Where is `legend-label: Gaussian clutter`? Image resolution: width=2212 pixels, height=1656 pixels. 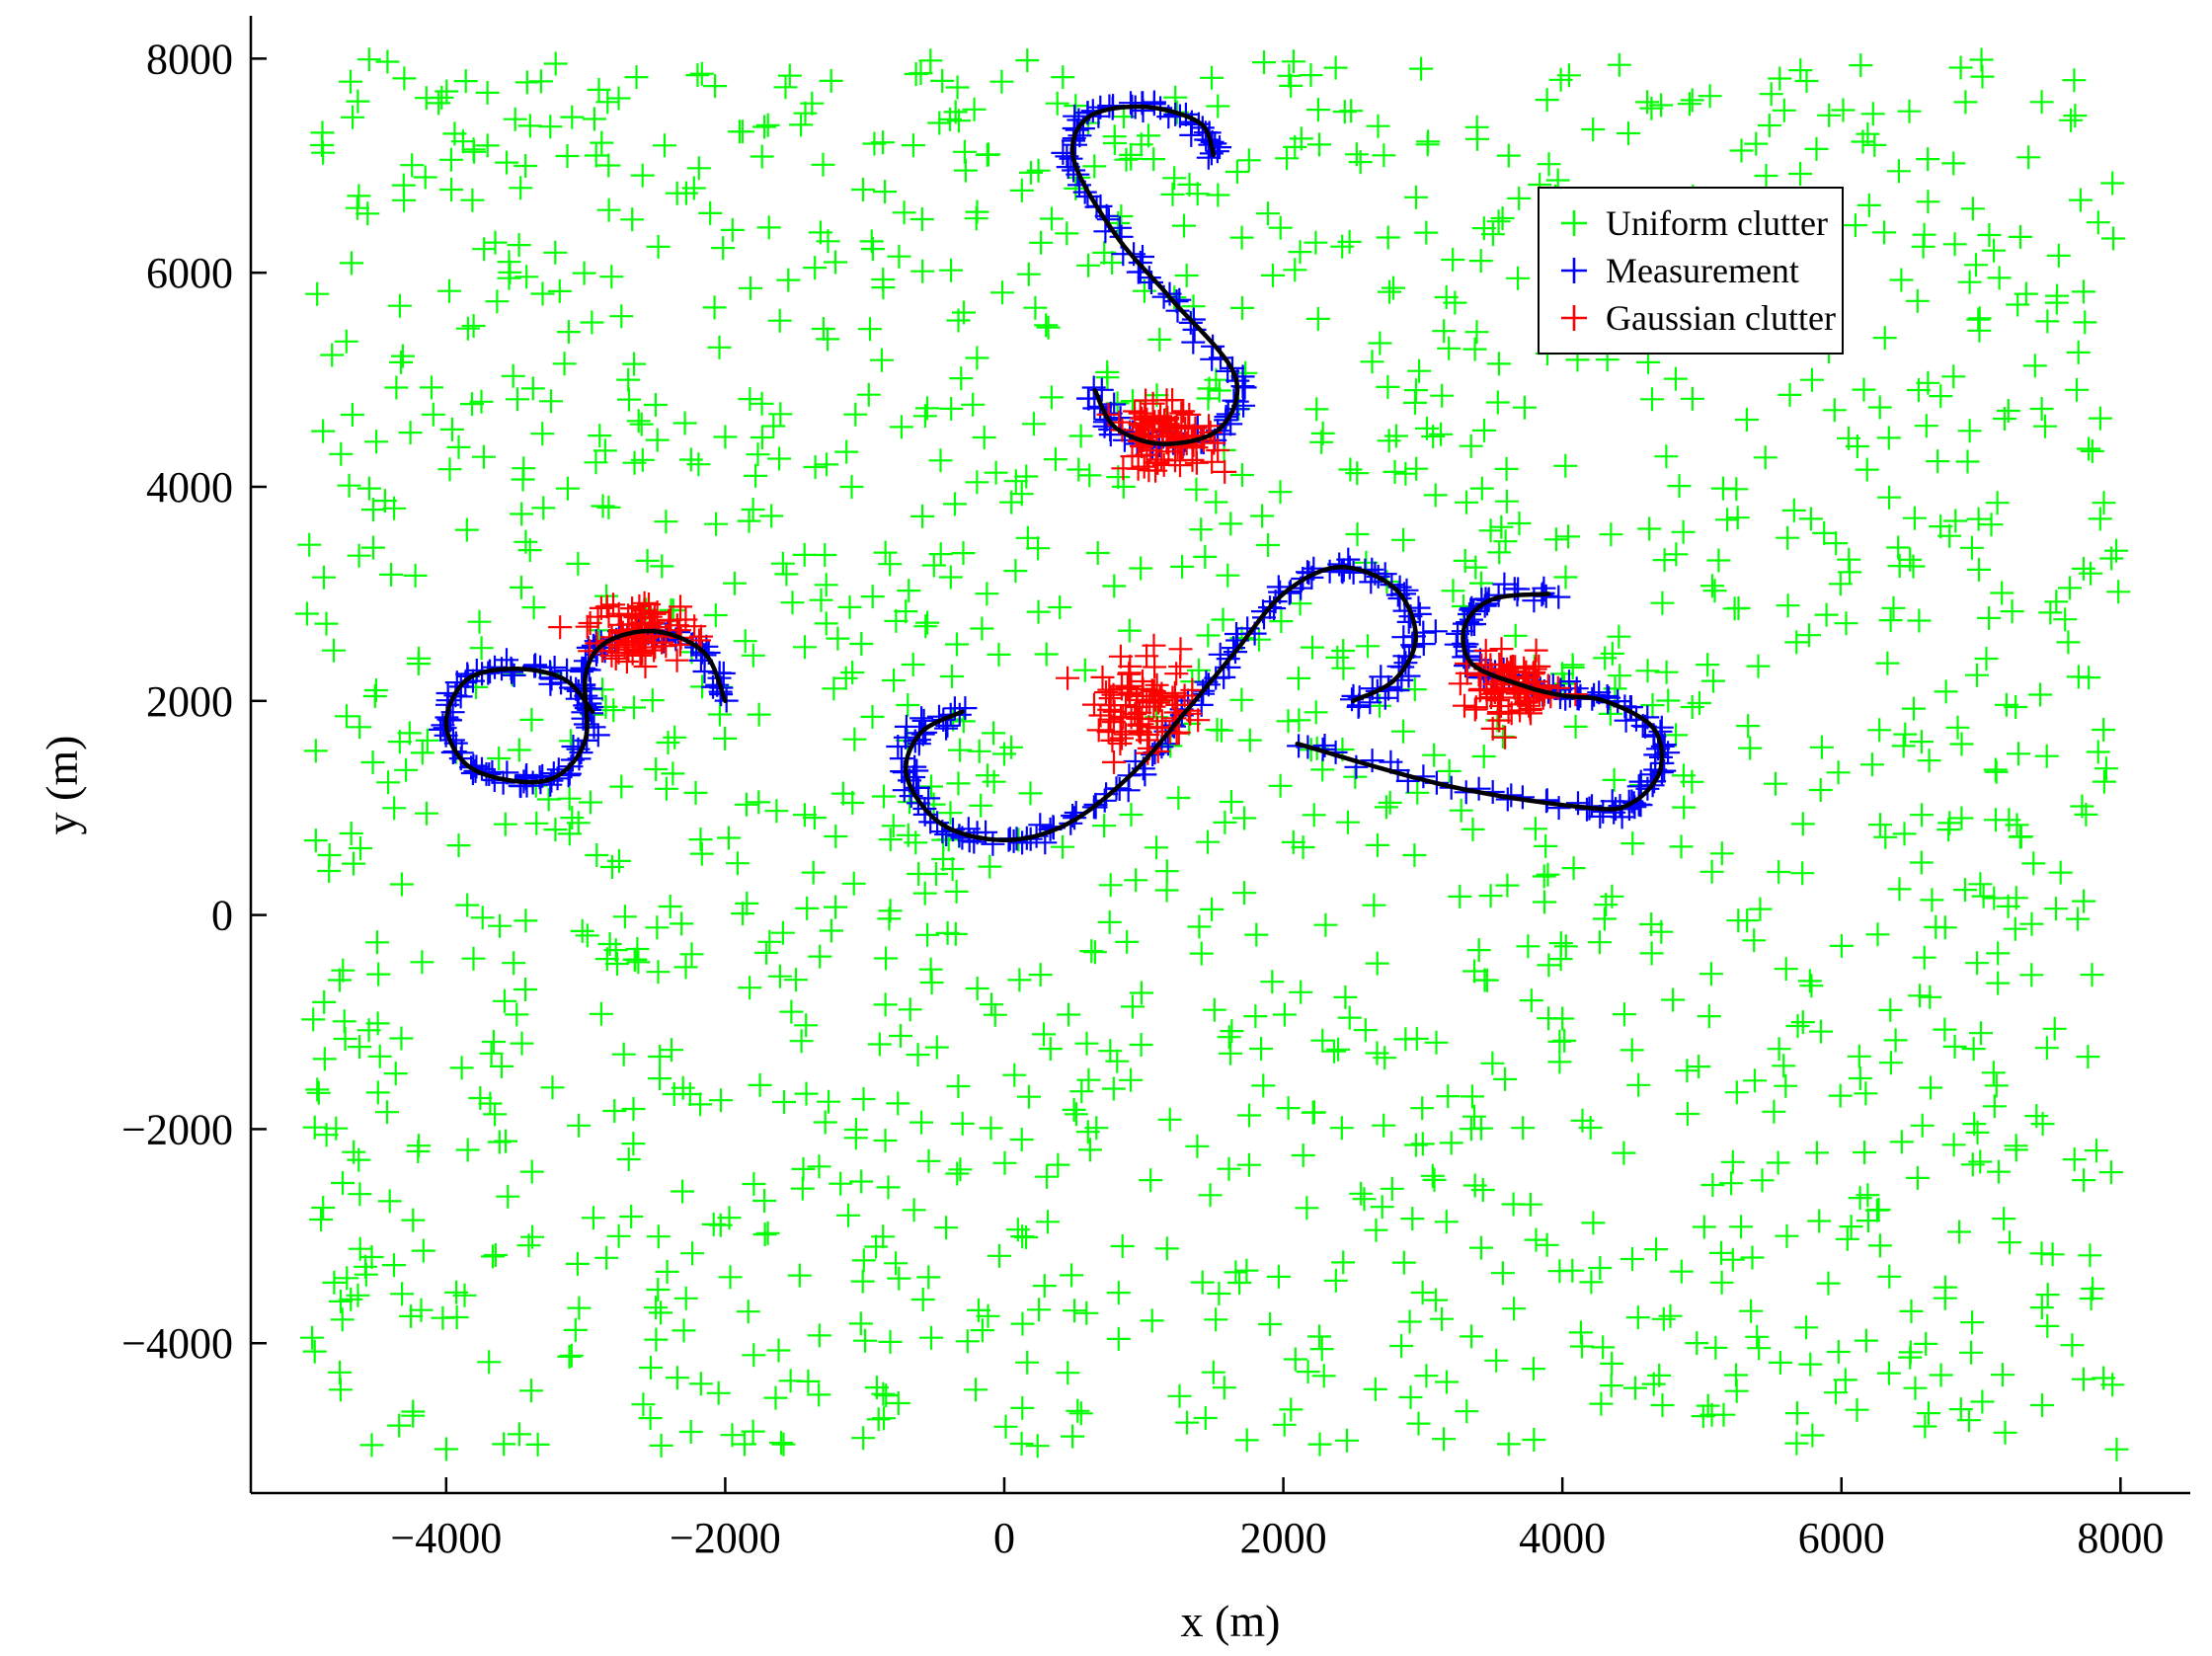
legend-label: Gaussian clutter is located at coordinates (1721, 318).